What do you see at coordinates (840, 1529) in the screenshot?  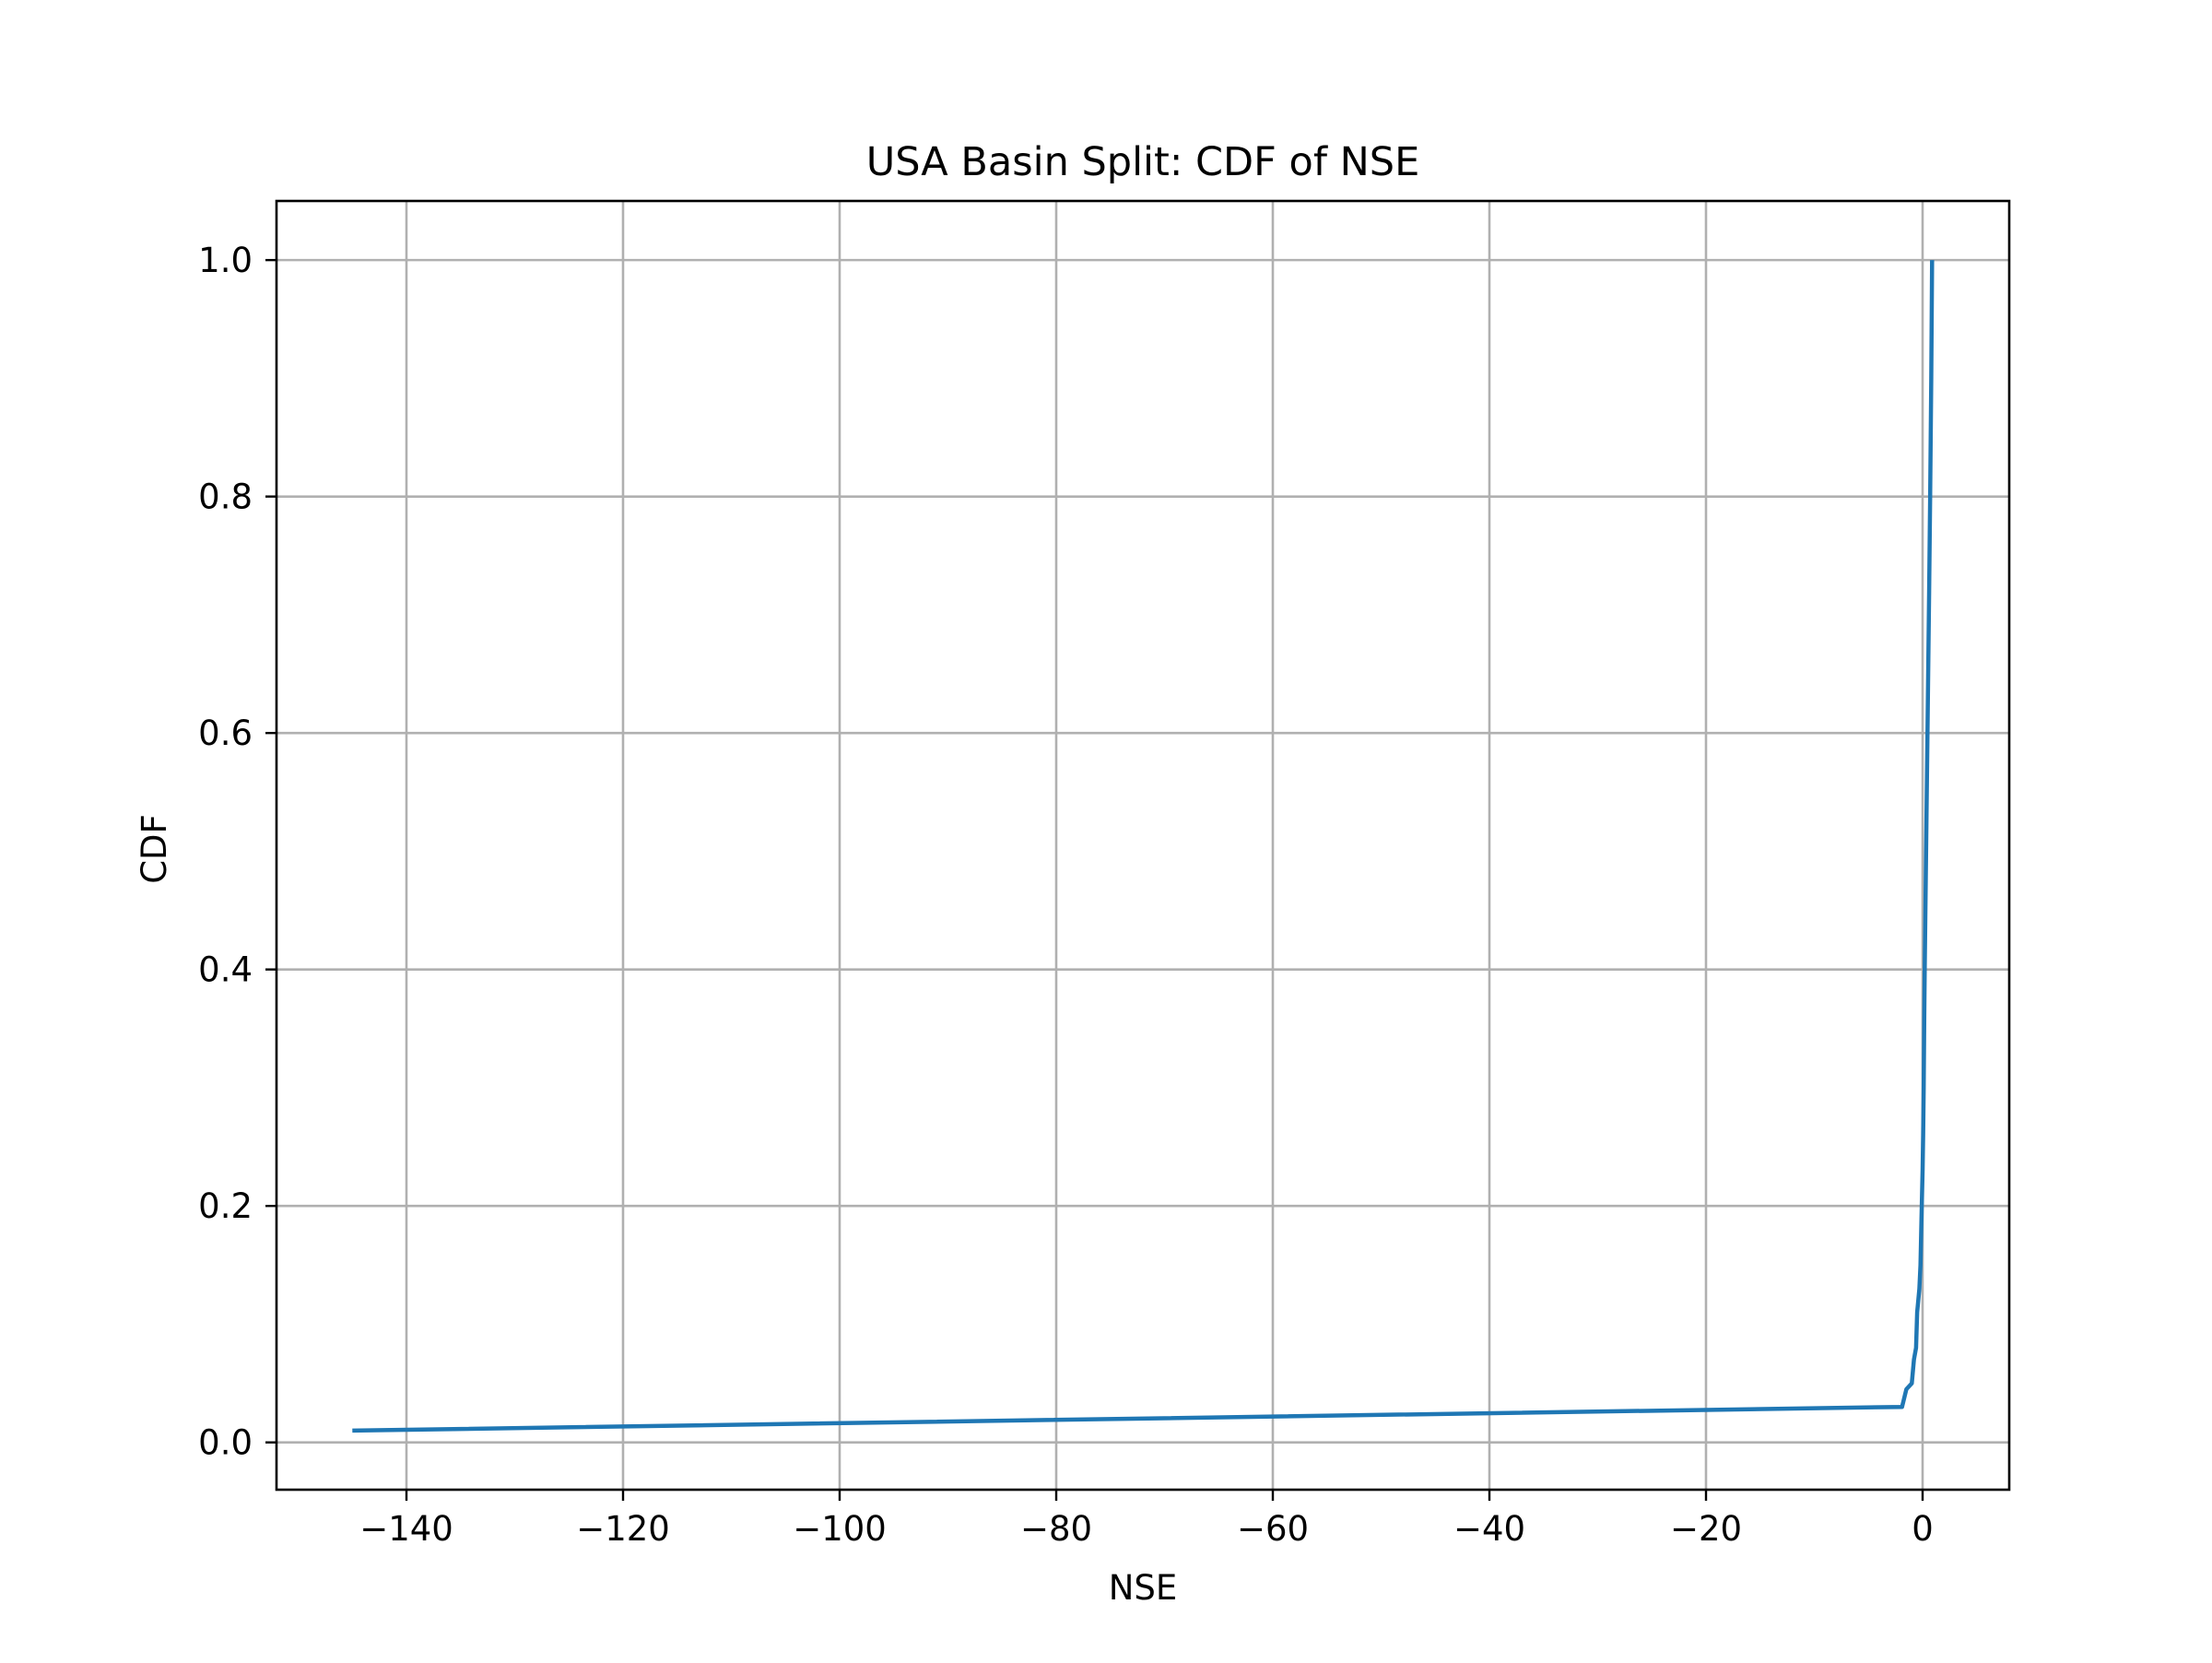 I see `x-tick-label: −100` at bounding box center [840, 1529].